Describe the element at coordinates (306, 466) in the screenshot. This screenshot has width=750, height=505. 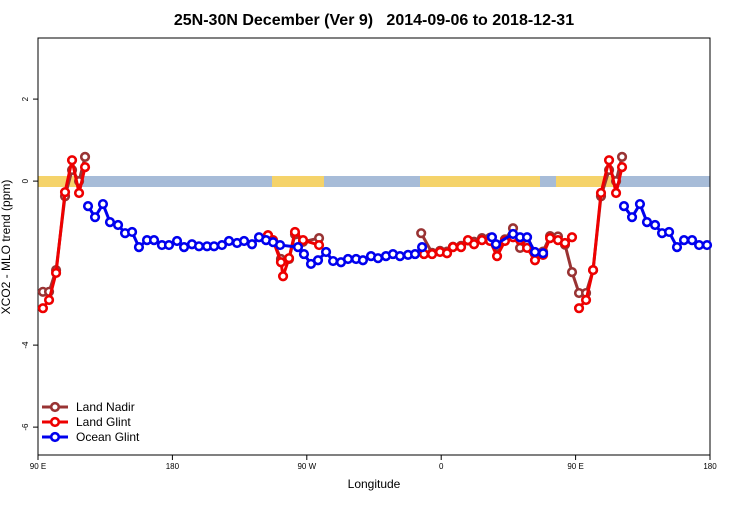
I see `x-tick-label: 90 W` at that location.